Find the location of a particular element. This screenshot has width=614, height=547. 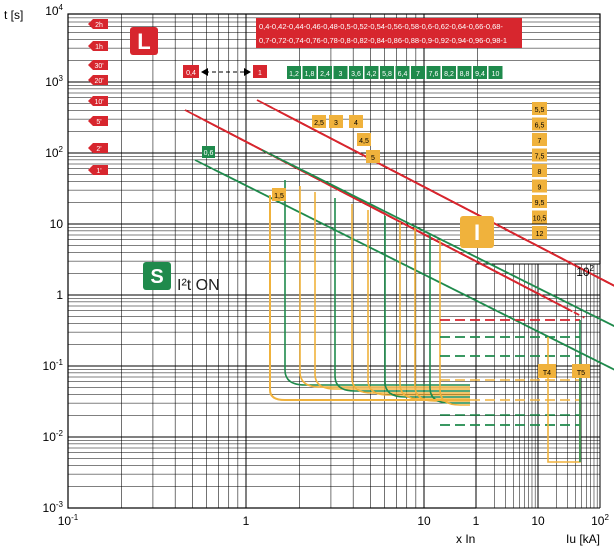

S-threshold-tag: 1,2 is located at coordinates (294, 72).